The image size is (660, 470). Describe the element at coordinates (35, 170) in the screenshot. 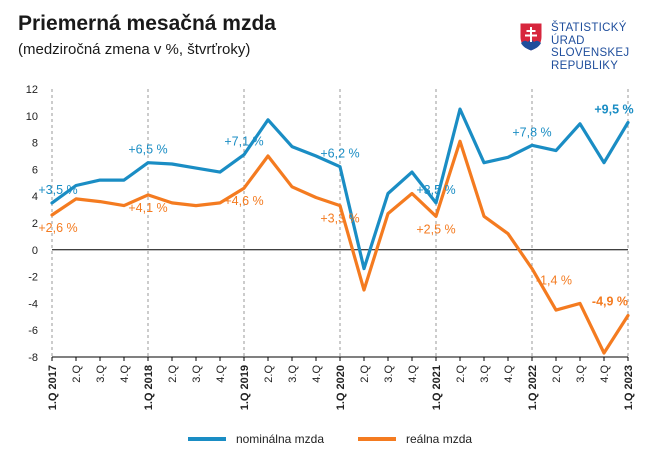

I see `y-tick-label: 6` at that location.